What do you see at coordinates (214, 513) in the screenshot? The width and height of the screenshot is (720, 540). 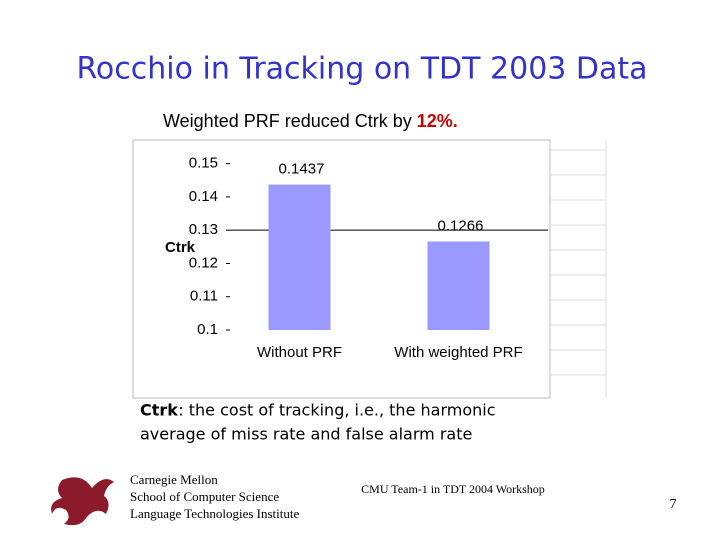 I see `footer-left: Language Technologies Institute` at bounding box center [214, 513].